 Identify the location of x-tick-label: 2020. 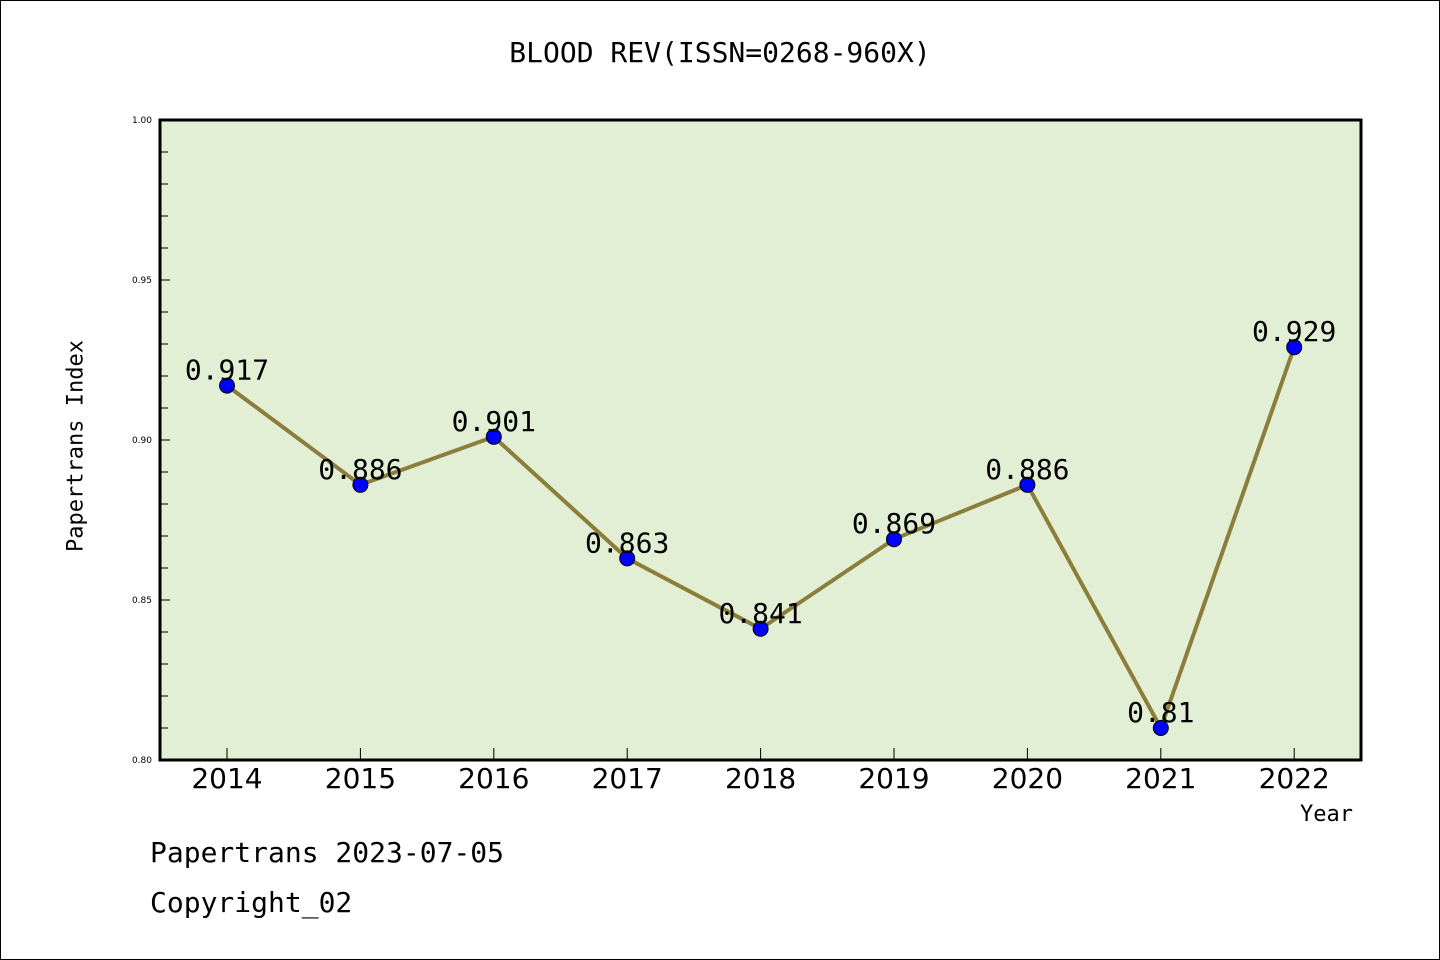
(1027, 778).